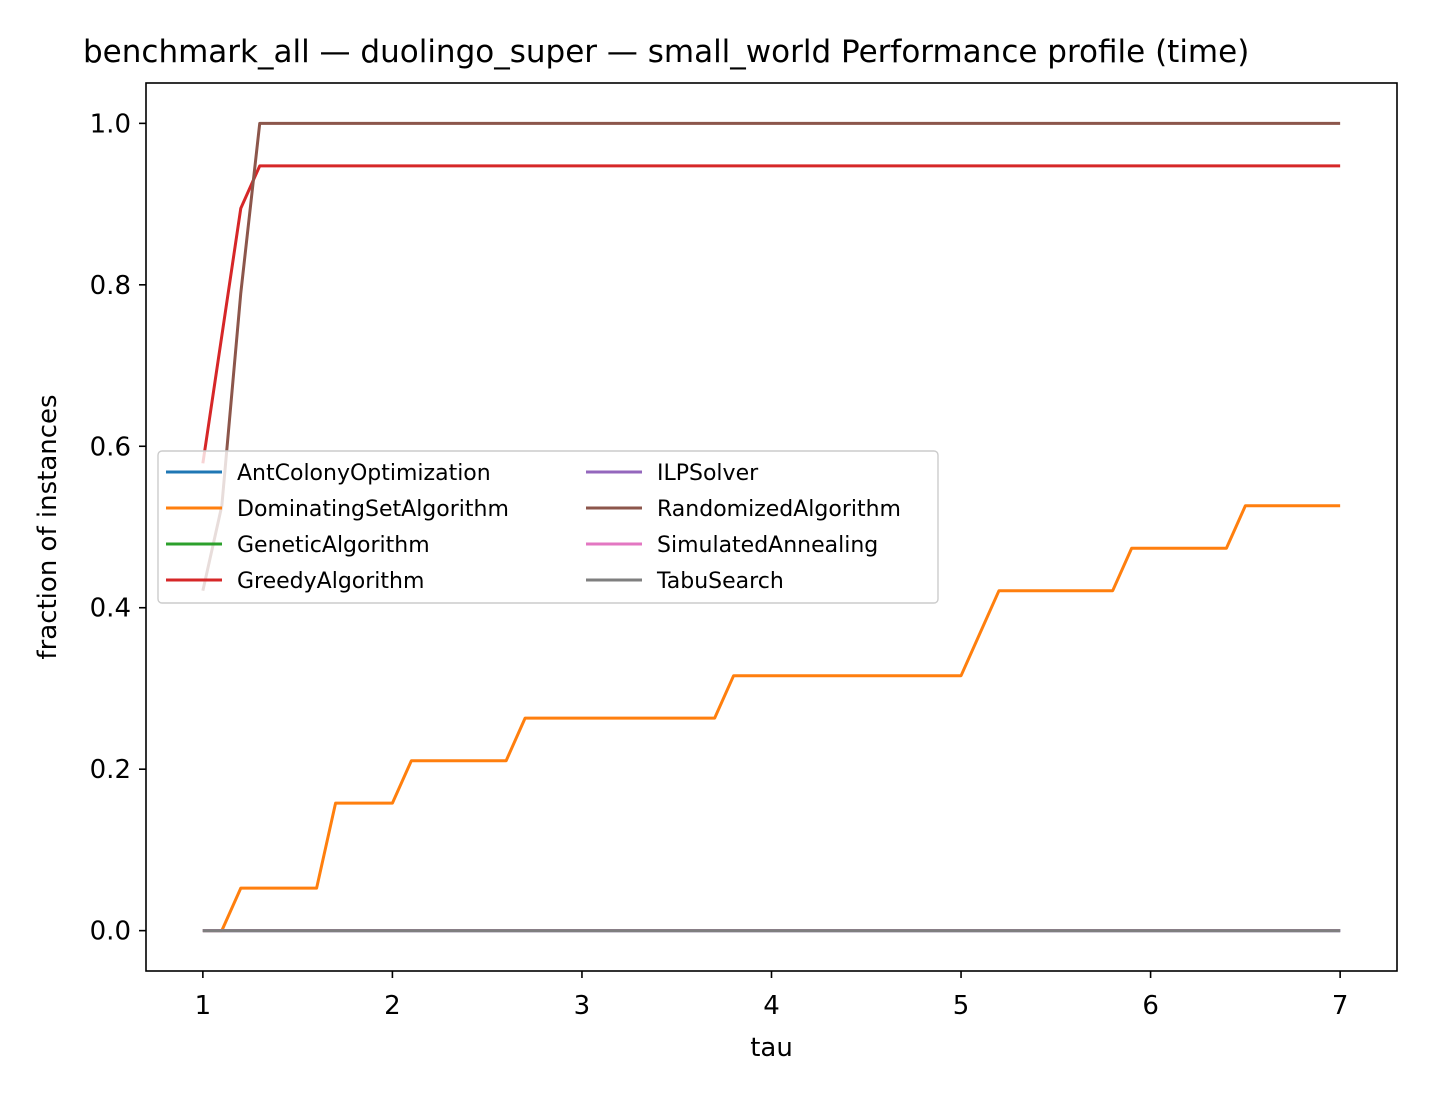  What do you see at coordinates (110, 286) in the screenshot?
I see `y-tick-label: 0.8` at bounding box center [110, 286].